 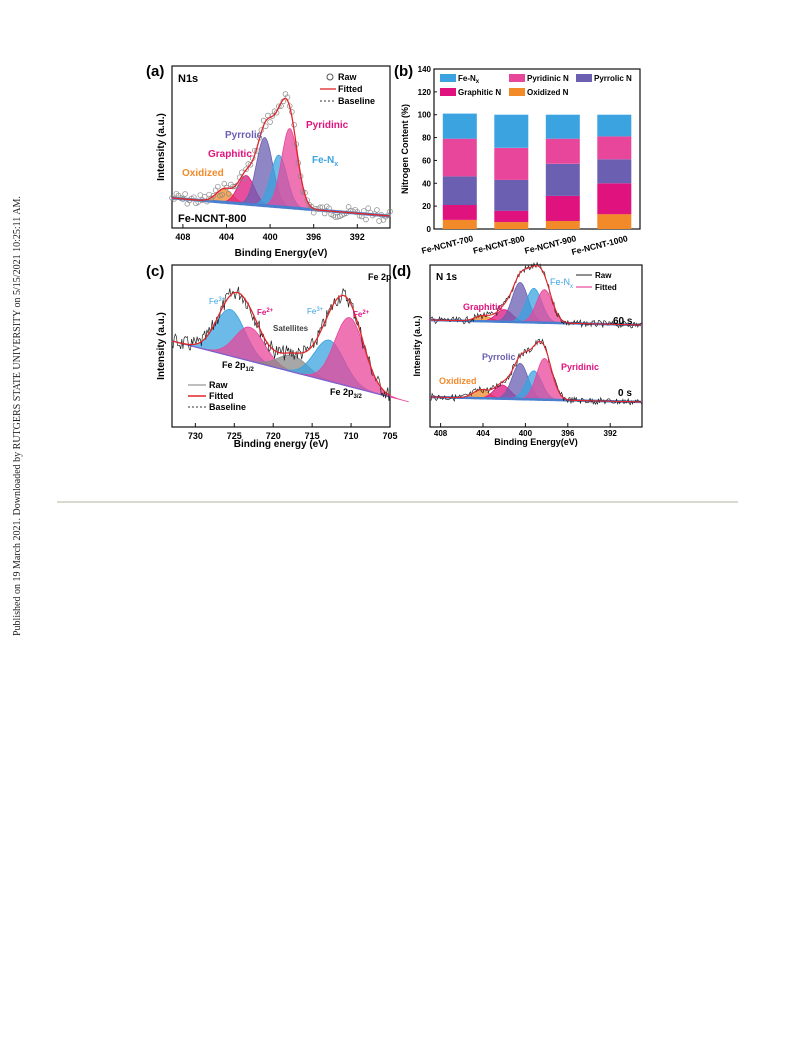 What do you see at coordinates (273, 436) in the screenshot?
I see `x-tick-label: 720` at bounding box center [273, 436].